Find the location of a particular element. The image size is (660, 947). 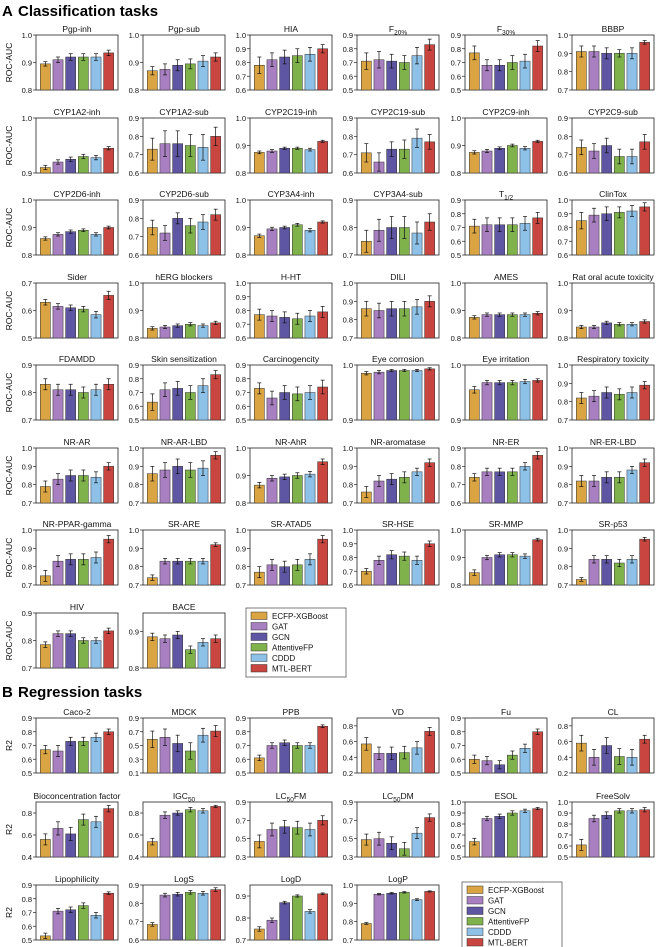

panel-title-main: SR-ARE is located at coordinates (184, 524).